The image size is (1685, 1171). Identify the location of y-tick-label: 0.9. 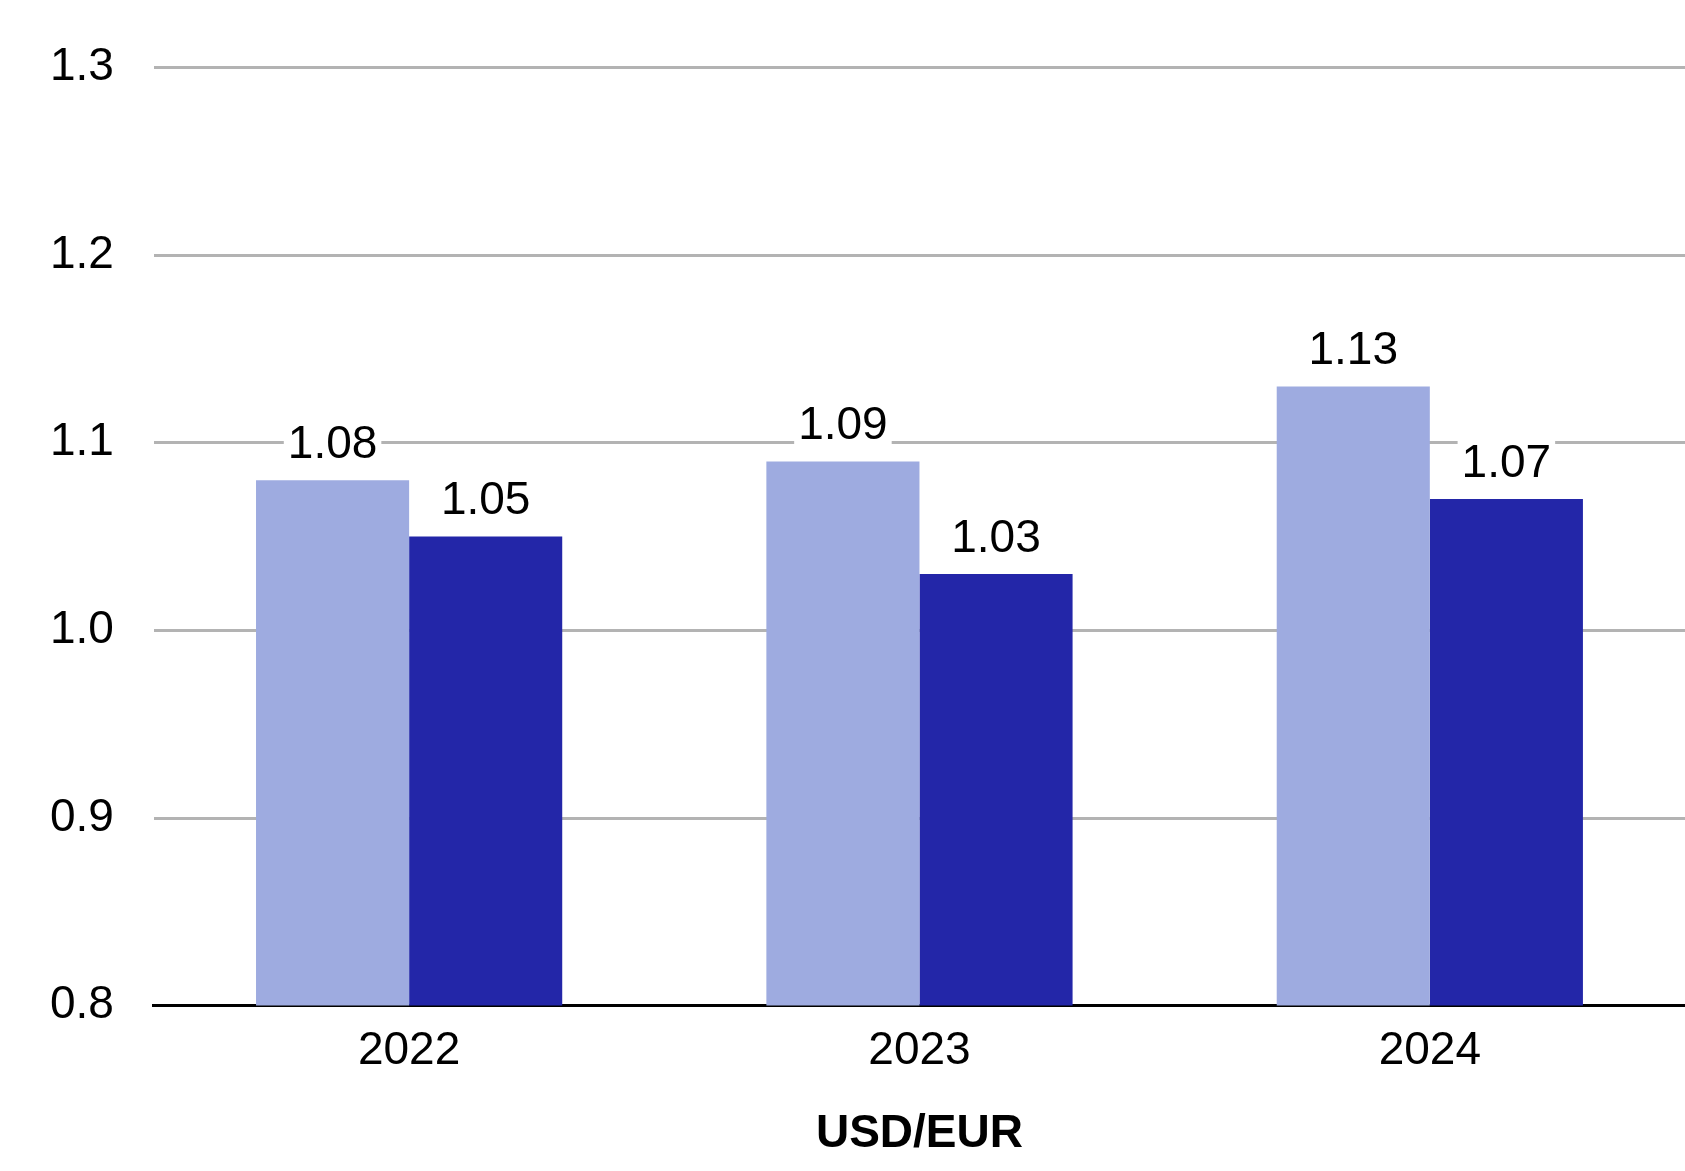
(81, 814).